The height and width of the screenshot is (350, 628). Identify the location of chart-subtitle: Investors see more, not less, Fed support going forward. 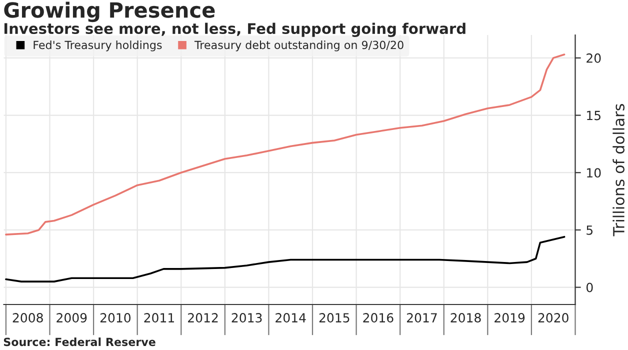
(235, 29).